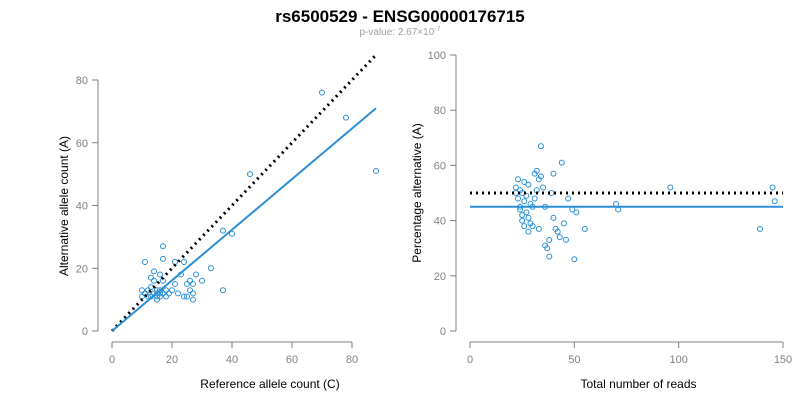 The image size is (800, 400). Describe the element at coordinates (82, 81) in the screenshot. I see `y-tick-label: 80` at that location.